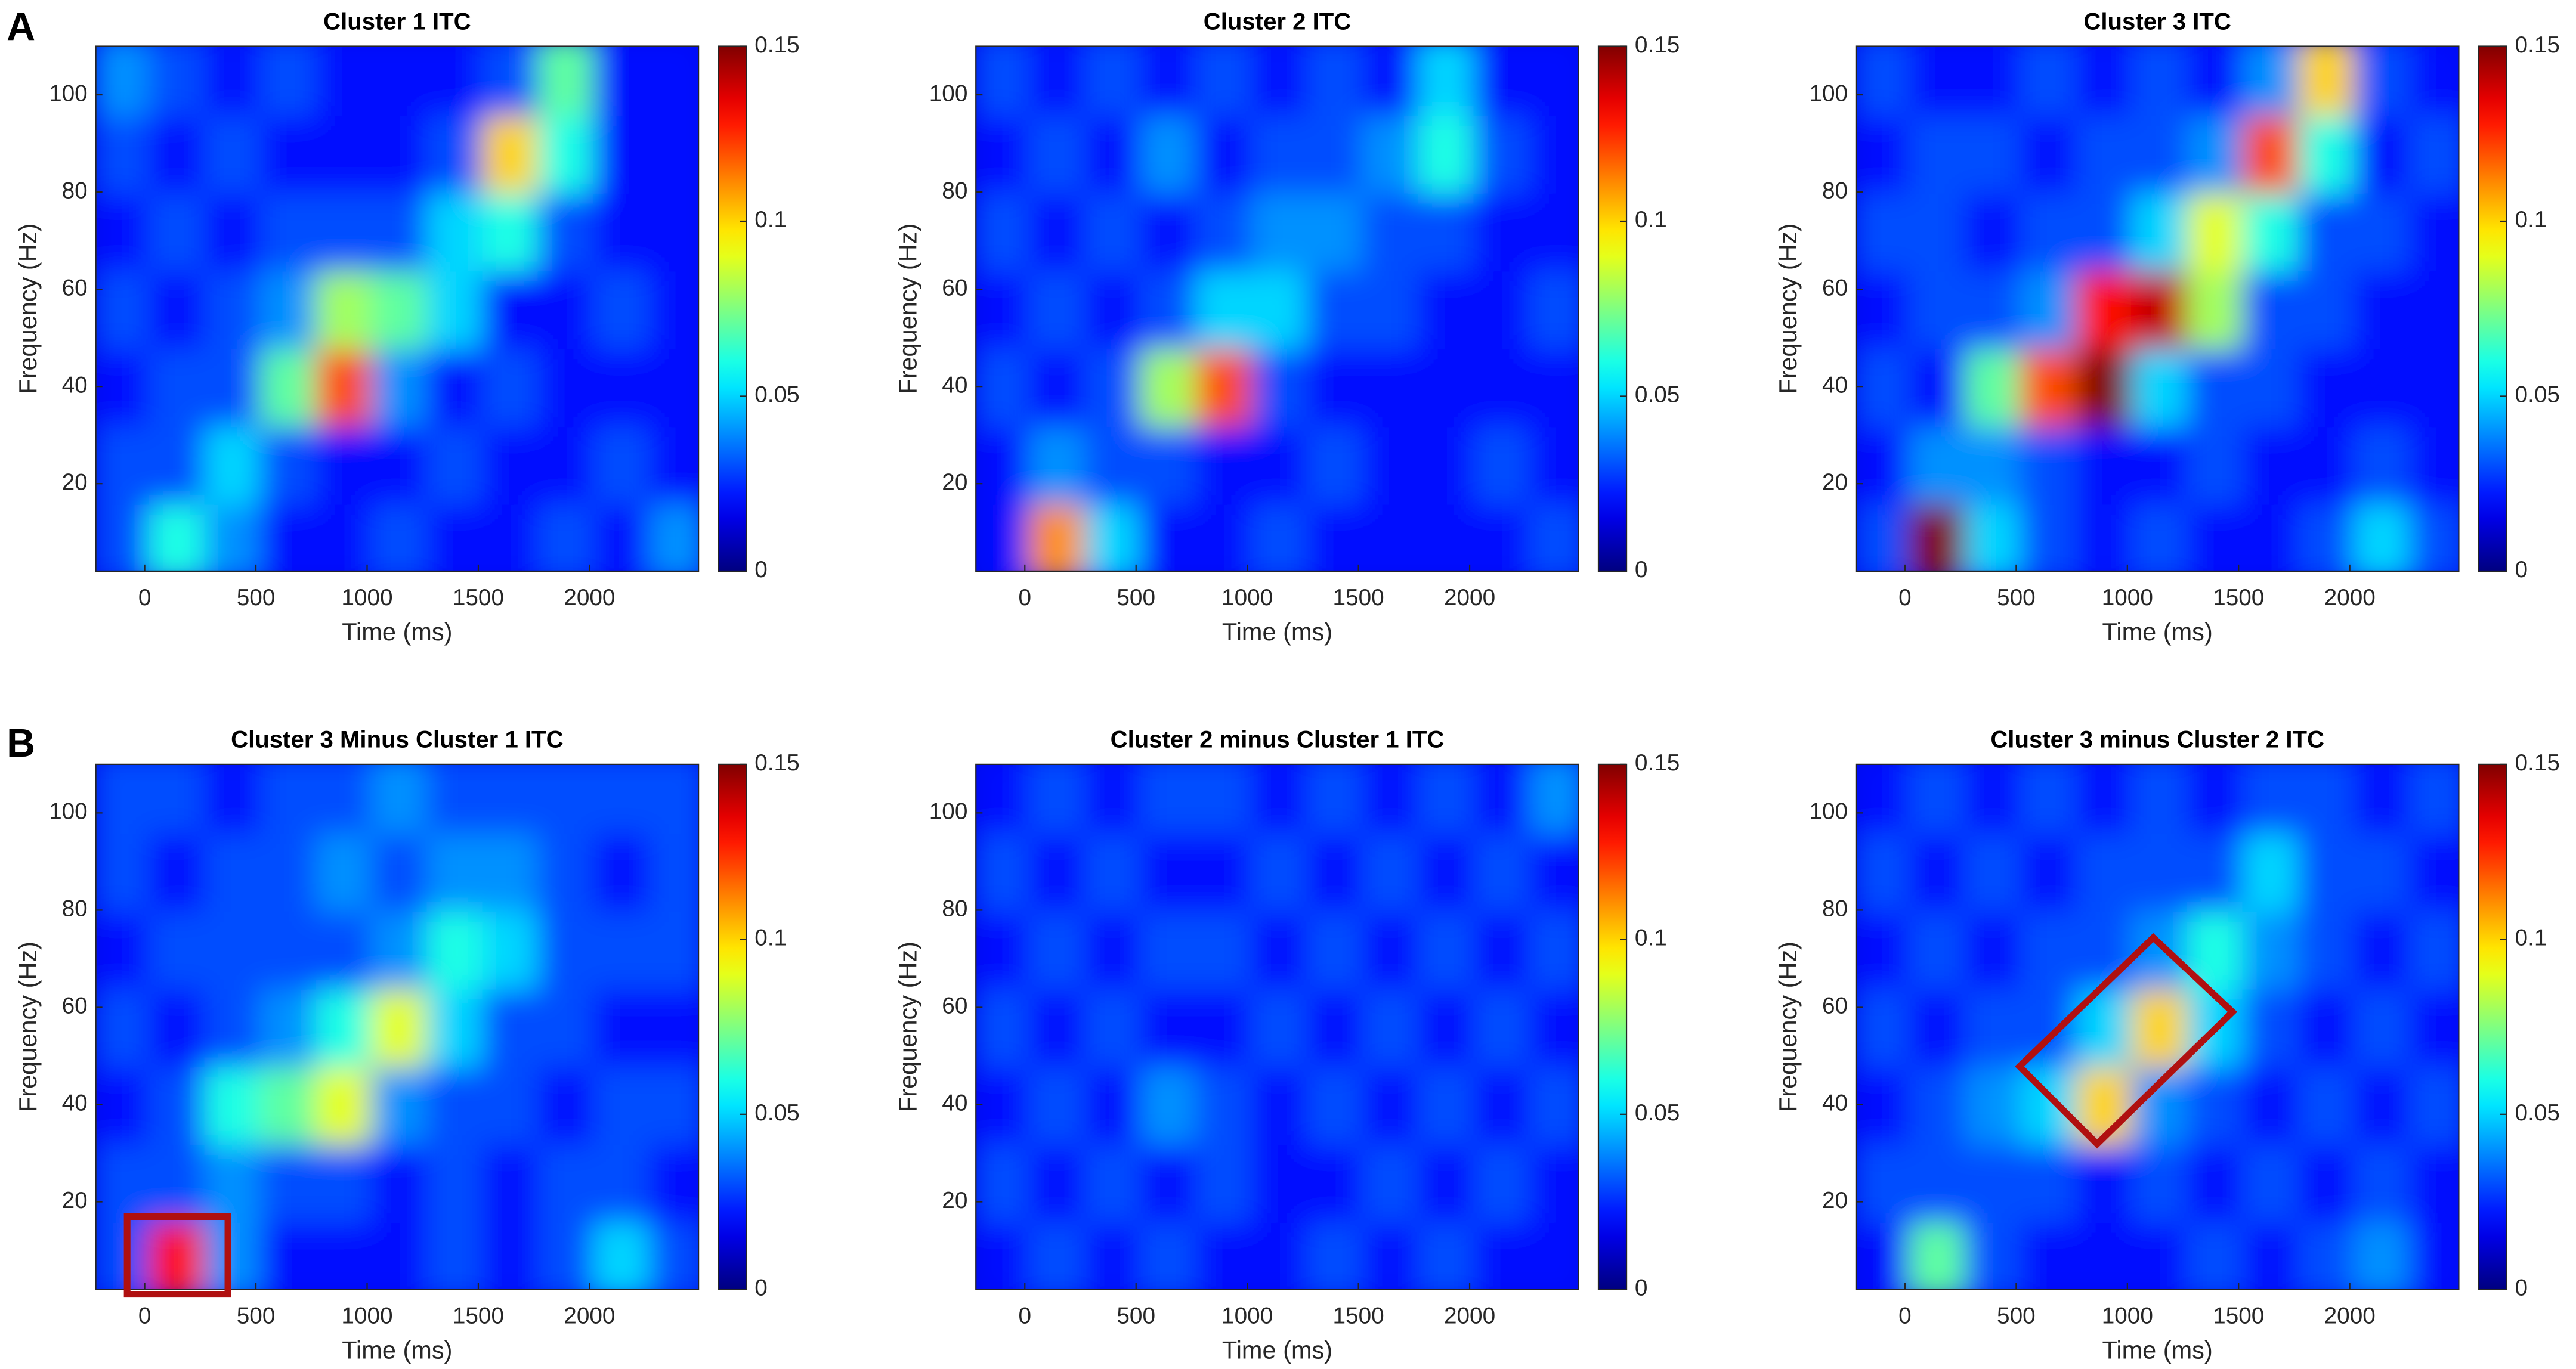  Describe the element at coordinates (1641, 570) in the screenshot. I see `colorbar-tick-label: 0` at that location.